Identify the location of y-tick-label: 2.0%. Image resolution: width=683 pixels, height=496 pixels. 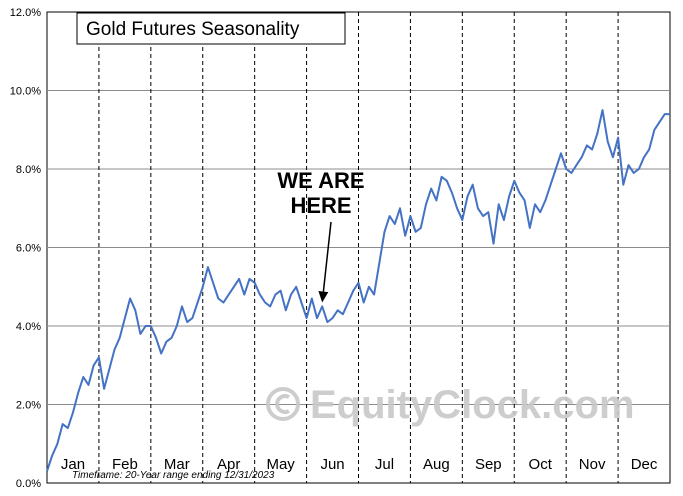
(28, 406).